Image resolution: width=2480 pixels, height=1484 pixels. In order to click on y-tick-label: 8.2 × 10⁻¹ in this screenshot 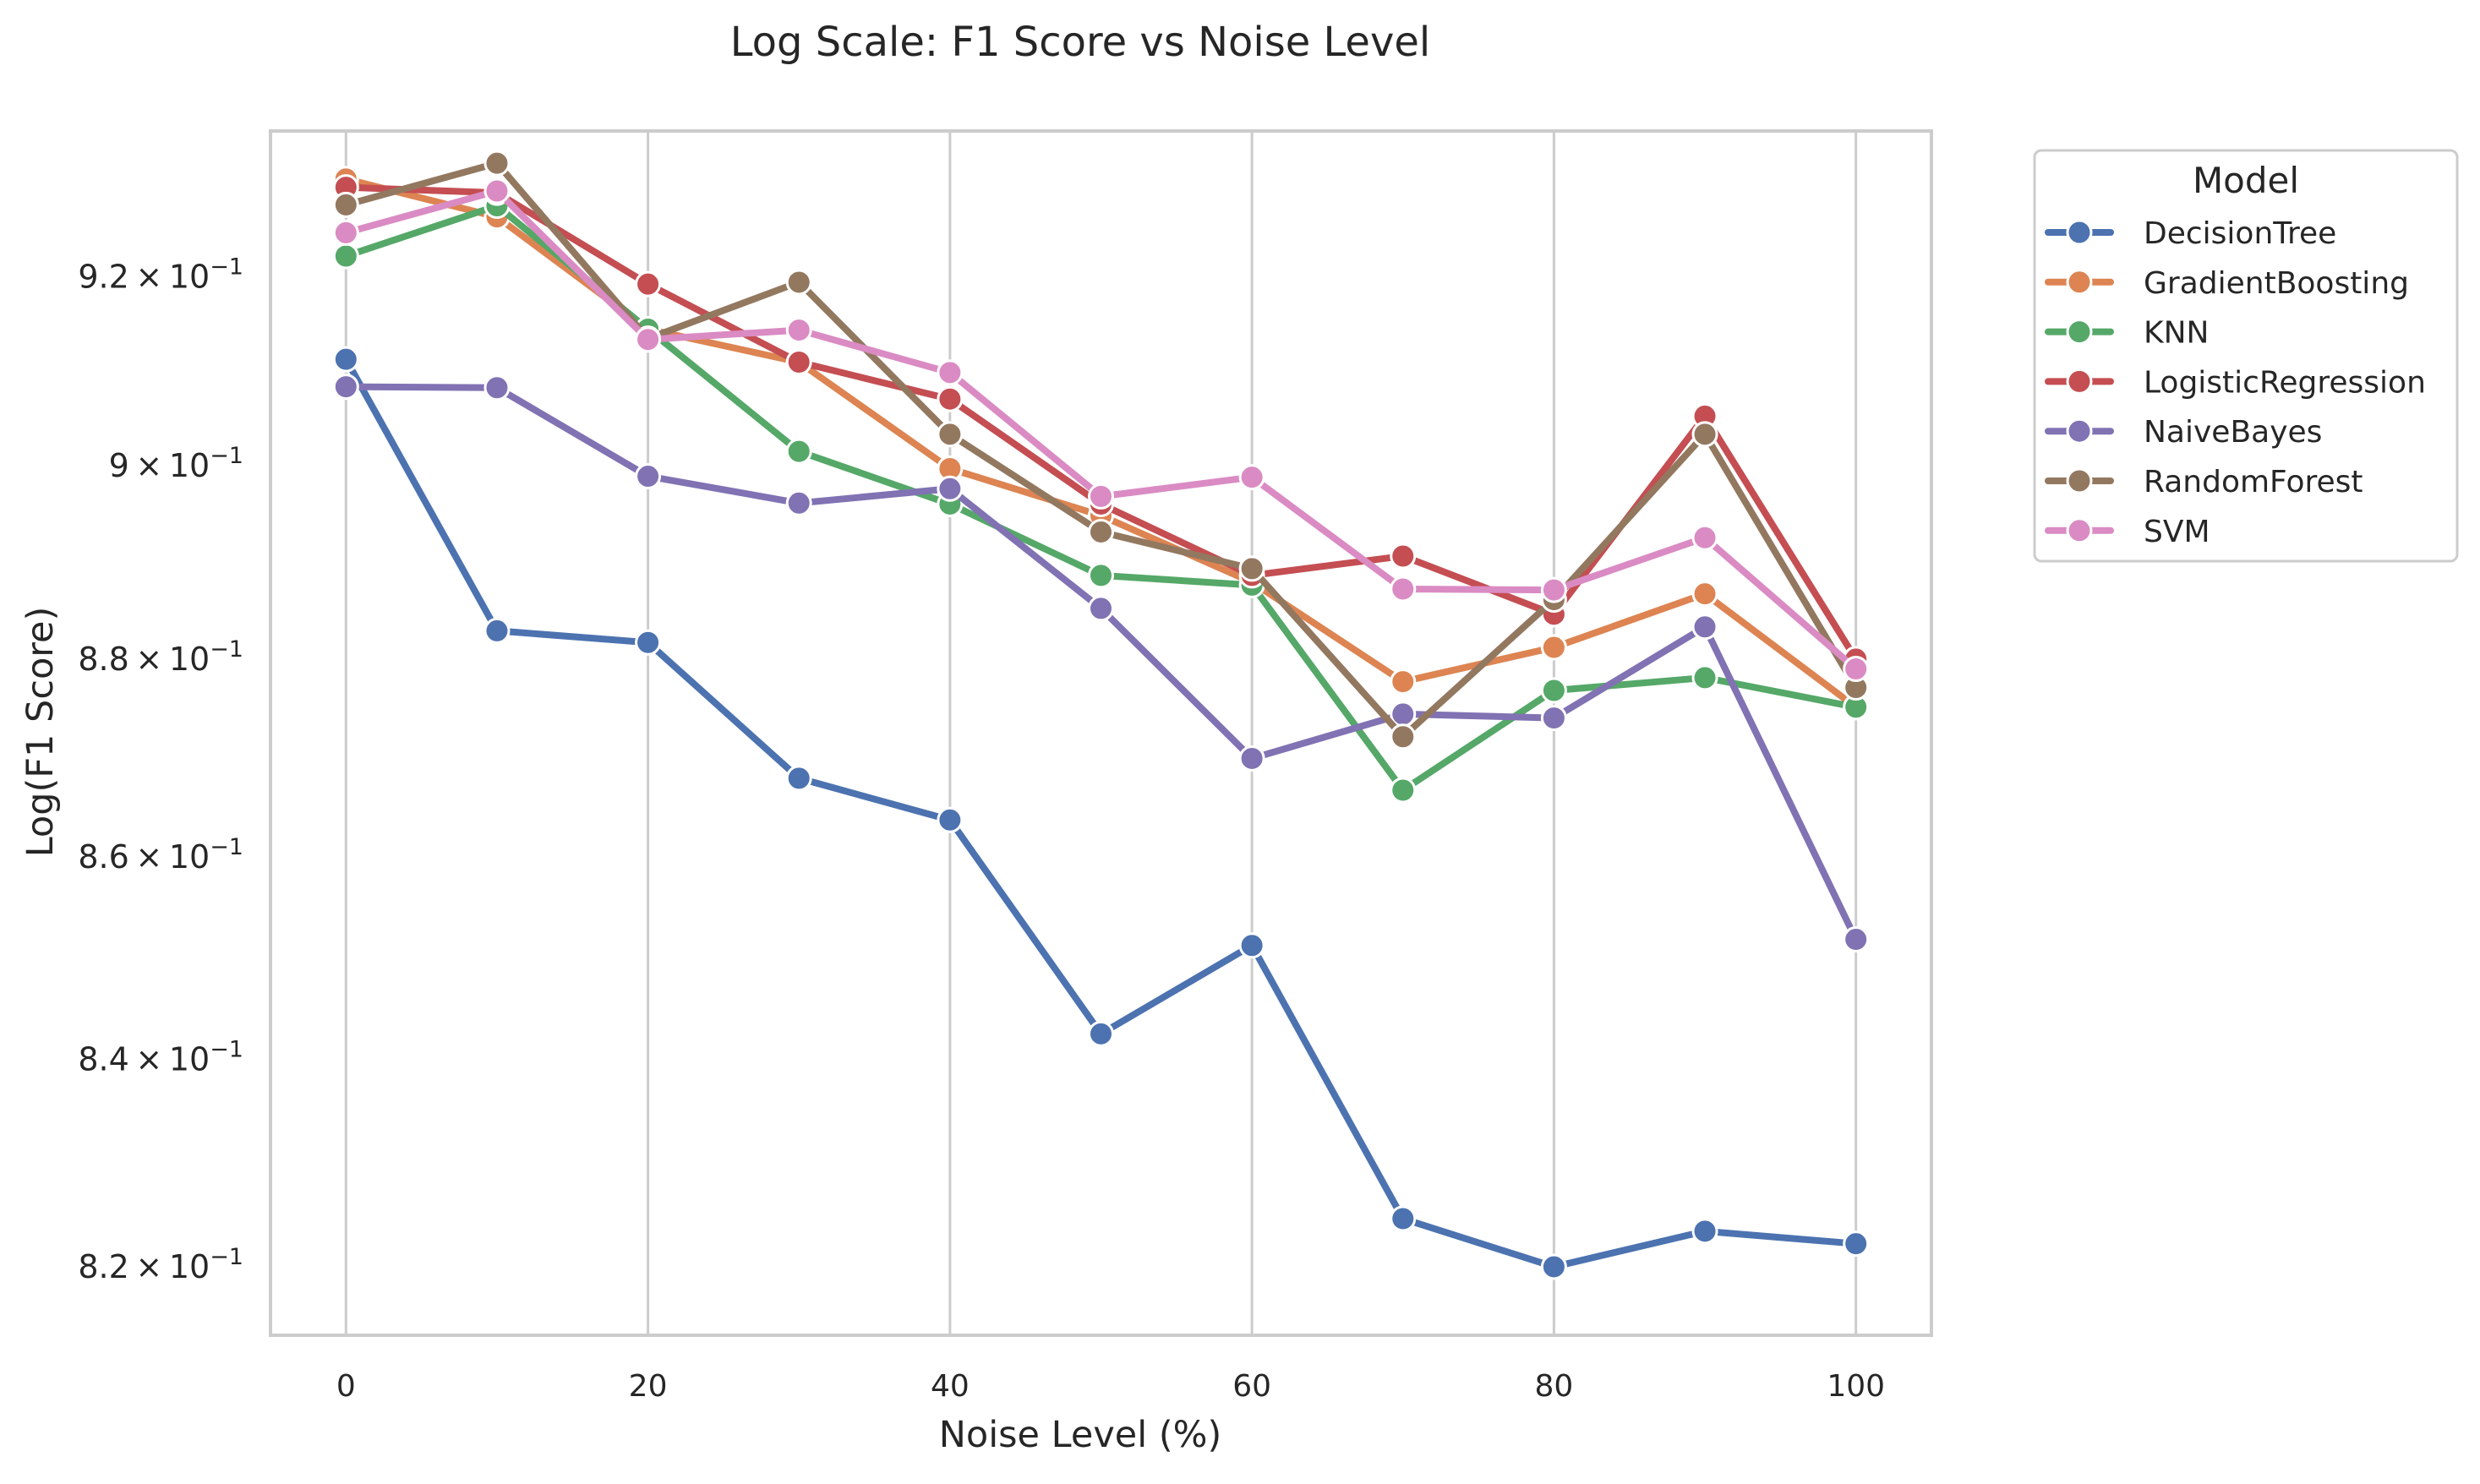, I will do `click(160, 1264)`.